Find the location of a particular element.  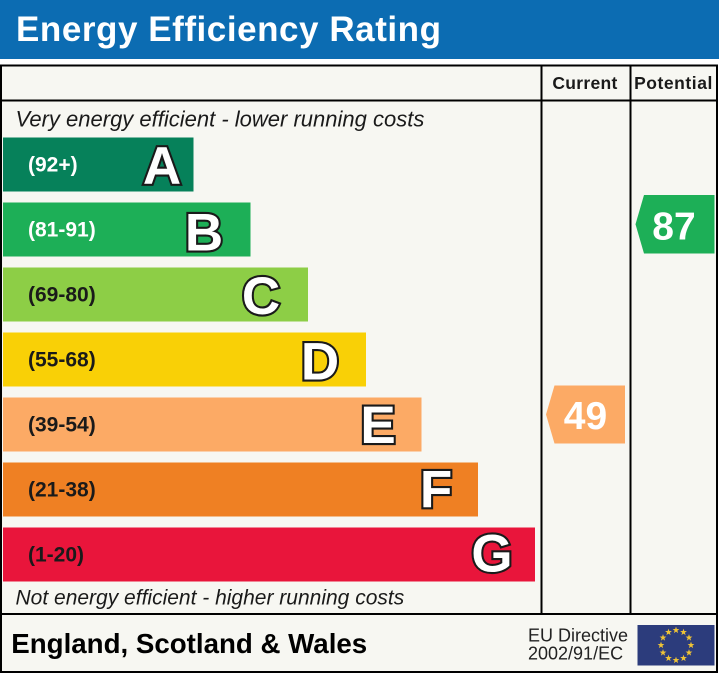

svg-text: 49 is located at coordinates (585, 416).